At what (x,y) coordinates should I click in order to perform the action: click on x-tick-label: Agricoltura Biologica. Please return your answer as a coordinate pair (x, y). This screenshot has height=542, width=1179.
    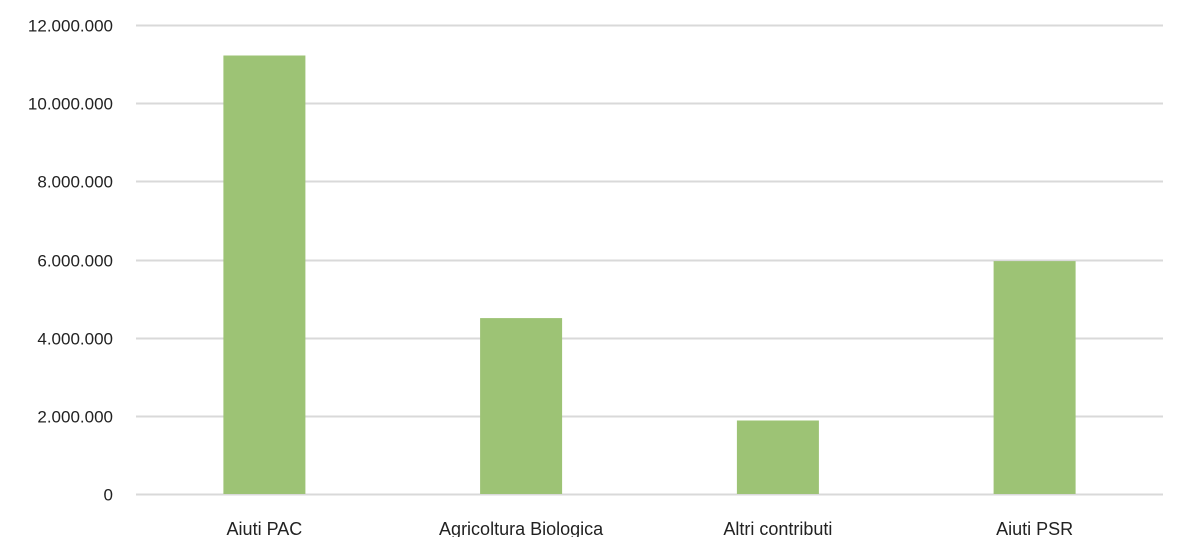
    Looking at the image, I should click on (521, 528).